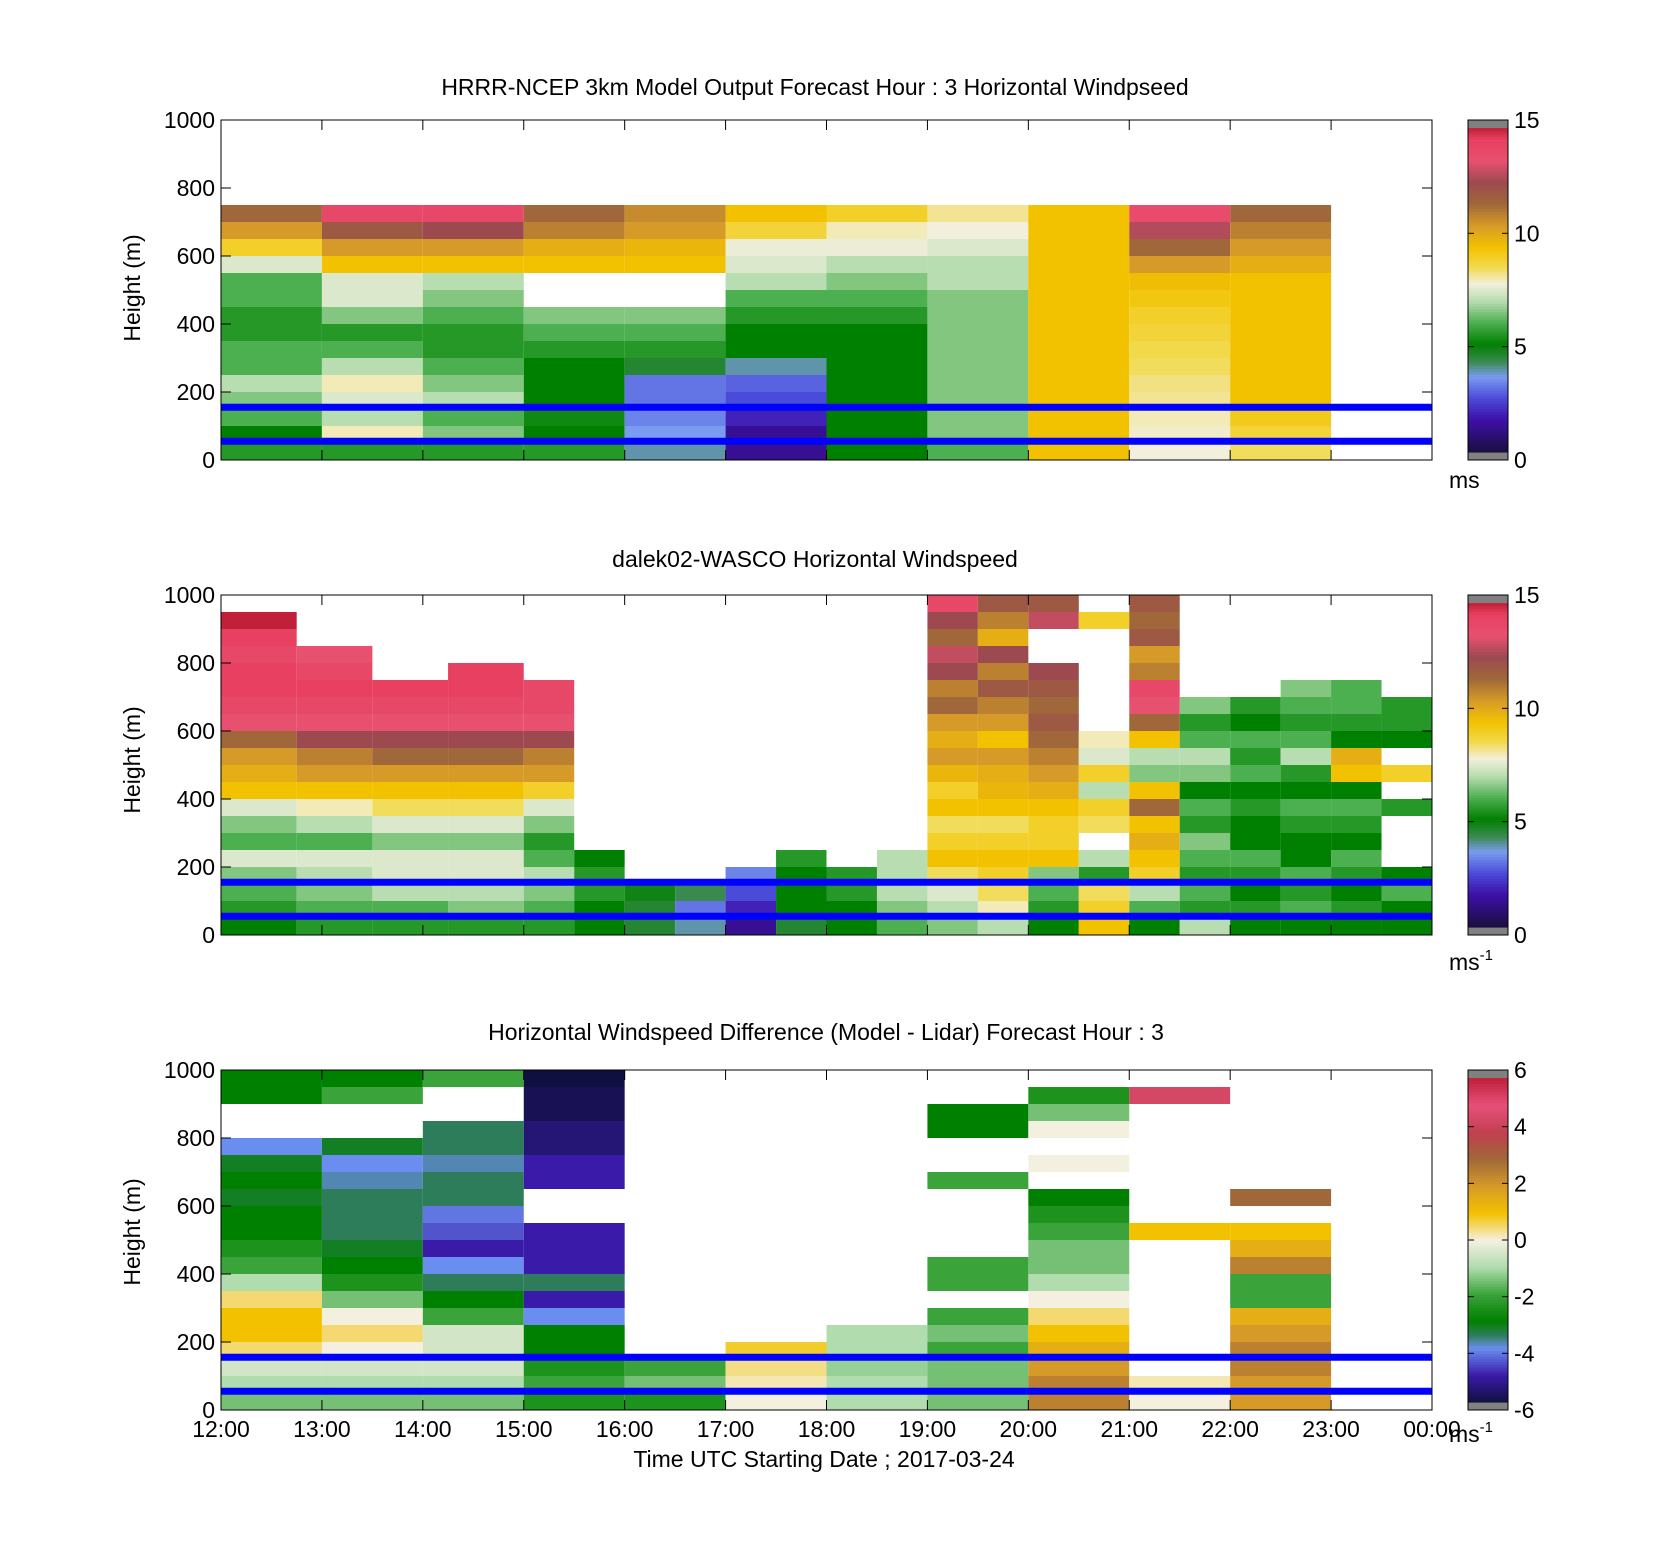 This screenshot has height=1561, width=1680. I want to click on colorbar-tick-label: 5, so click(1520, 822).